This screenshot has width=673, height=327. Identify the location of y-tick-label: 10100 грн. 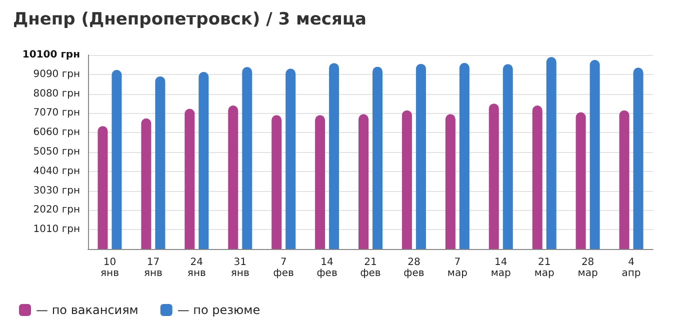
(51, 55).